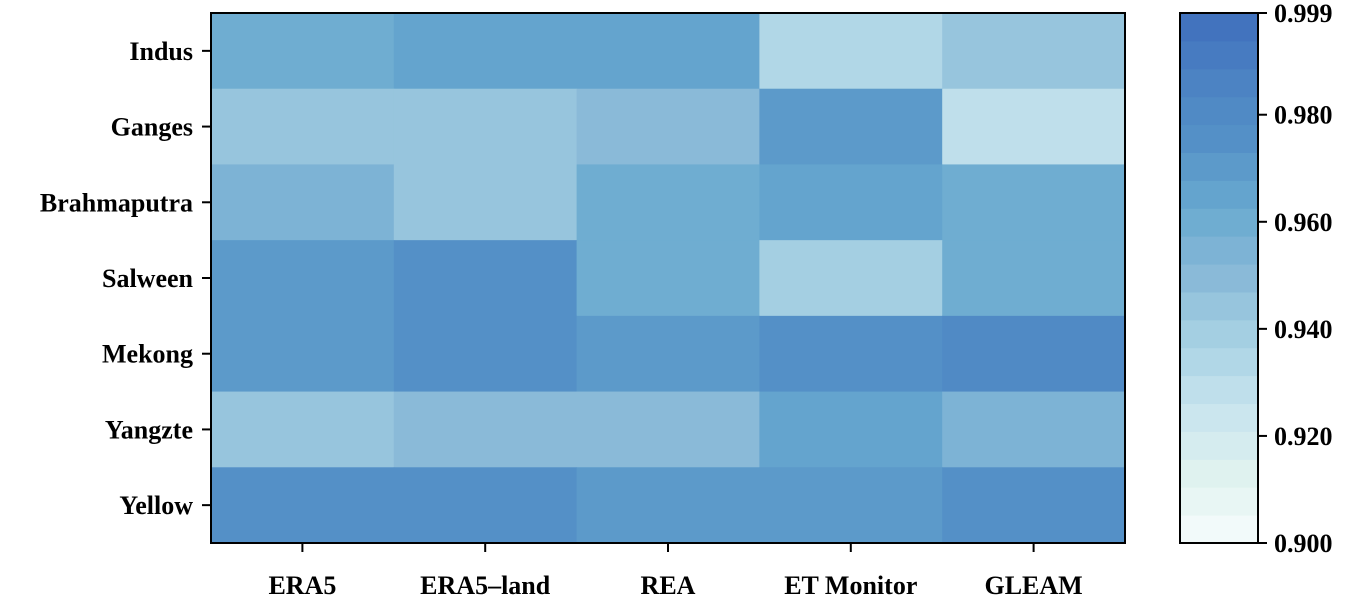 The image size is (1350, 601). Describe the element at coordinates (116, 202) in the screenshot. I see `y-tick-label: Brahmaputra` at that location.